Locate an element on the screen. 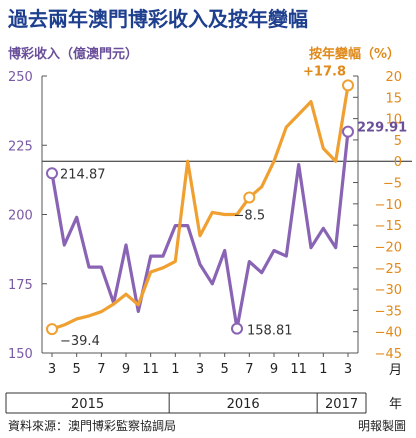 This screenshot has width=416, height=438. left-tick-label: 150 is located at coordinates (20, 354).